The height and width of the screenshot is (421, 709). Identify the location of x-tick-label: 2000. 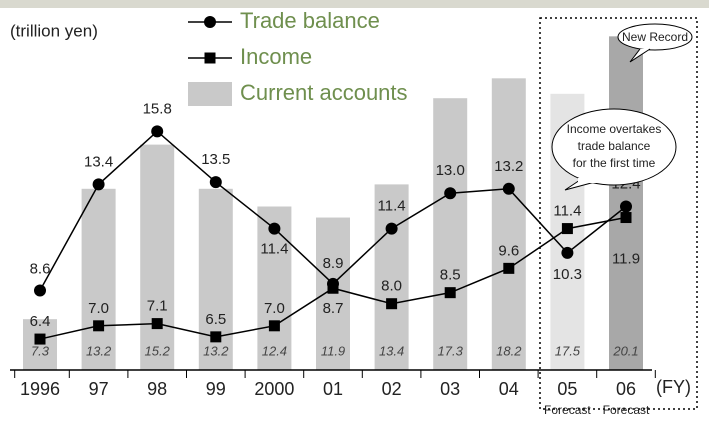
(274, 389).